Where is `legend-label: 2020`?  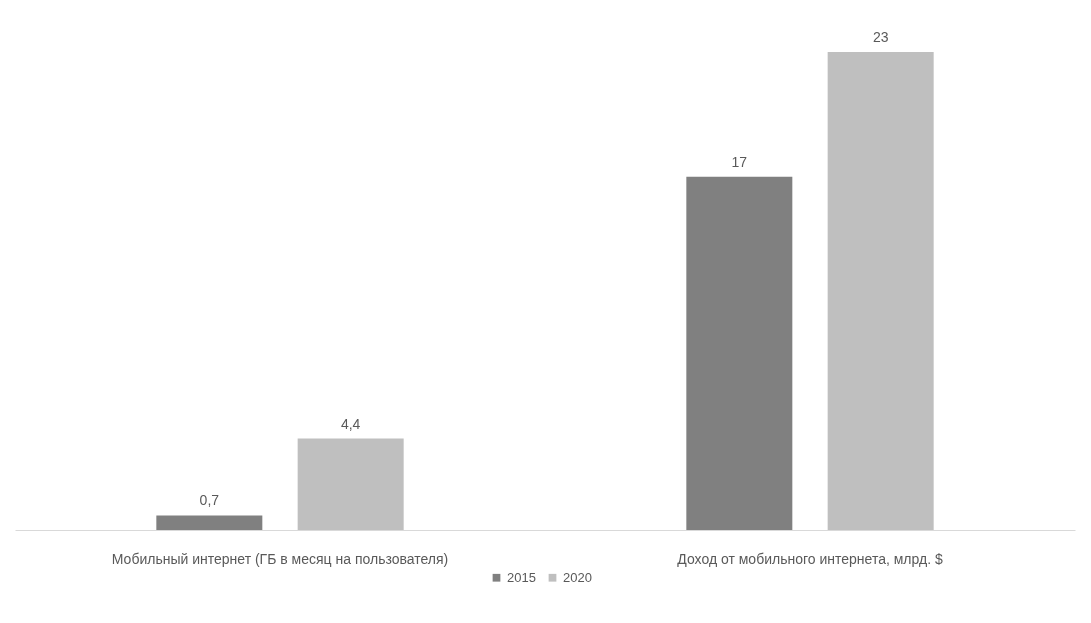
legend-label: 2020 is located at coordinates (577, 577).